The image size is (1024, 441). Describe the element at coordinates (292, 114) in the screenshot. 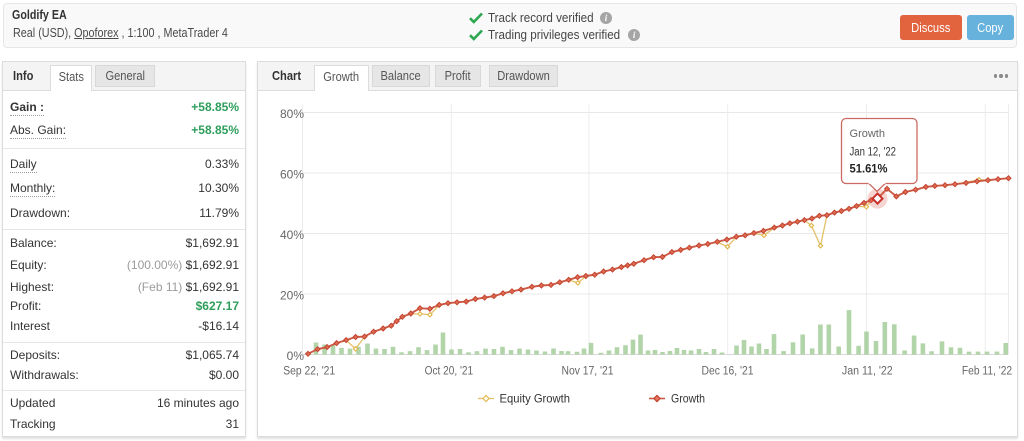

I see `svg-text: 80%` at that location.